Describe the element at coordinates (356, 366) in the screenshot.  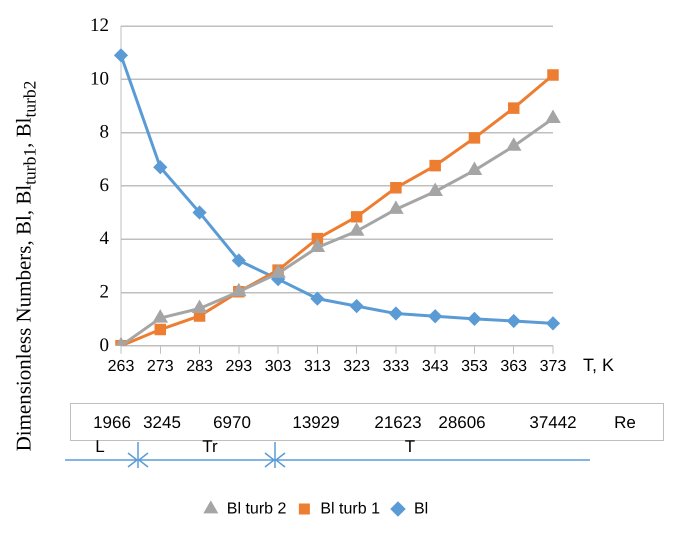
I see `x-tick-label: 323` at that location.